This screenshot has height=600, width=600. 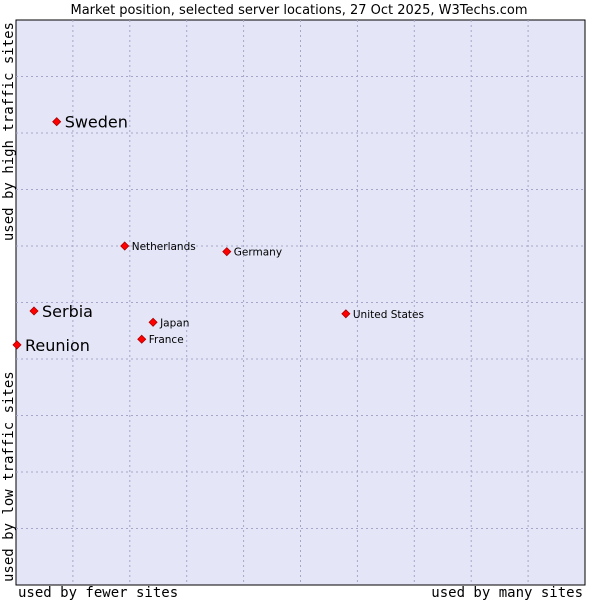 I want to click on point-france, so click(x=142, y=339).